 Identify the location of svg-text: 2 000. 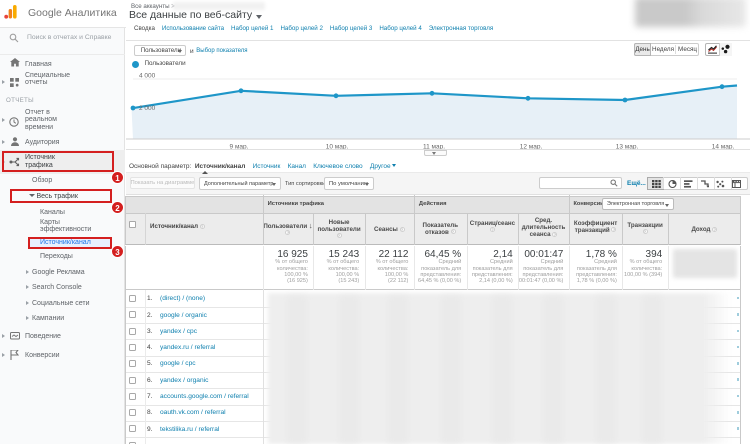
(147, 108).